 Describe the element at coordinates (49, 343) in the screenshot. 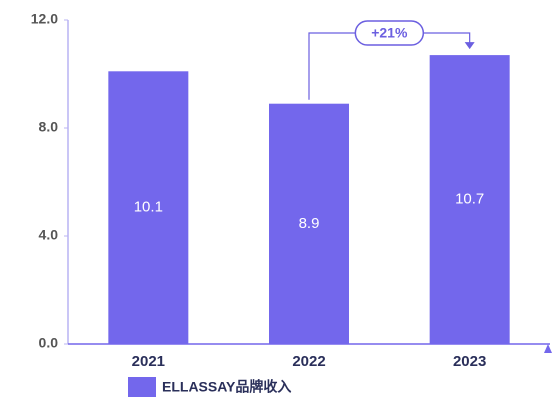

I see `y-tick-label: 0.0` at that location.